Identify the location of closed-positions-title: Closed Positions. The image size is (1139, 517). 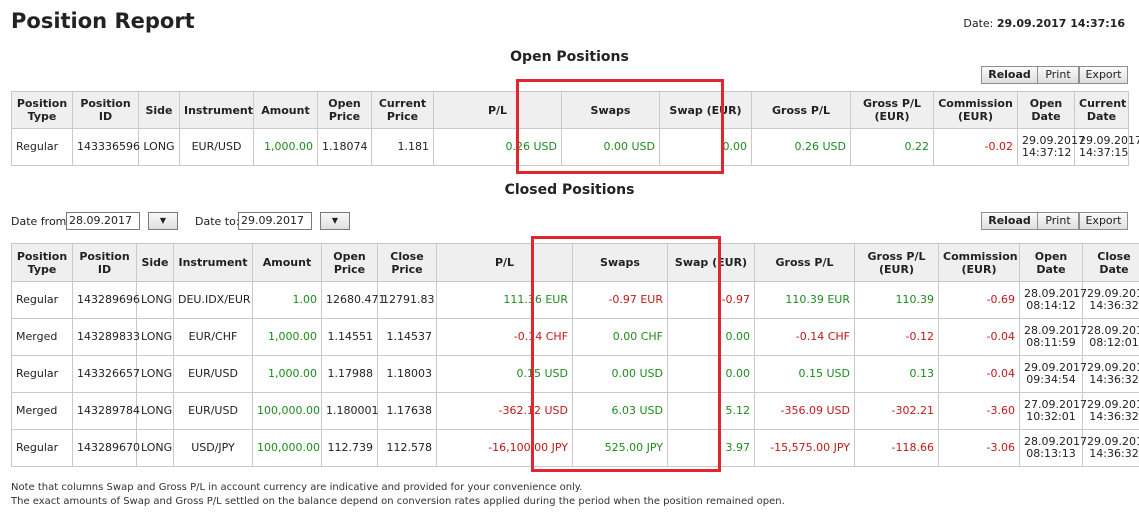
(569, 190).